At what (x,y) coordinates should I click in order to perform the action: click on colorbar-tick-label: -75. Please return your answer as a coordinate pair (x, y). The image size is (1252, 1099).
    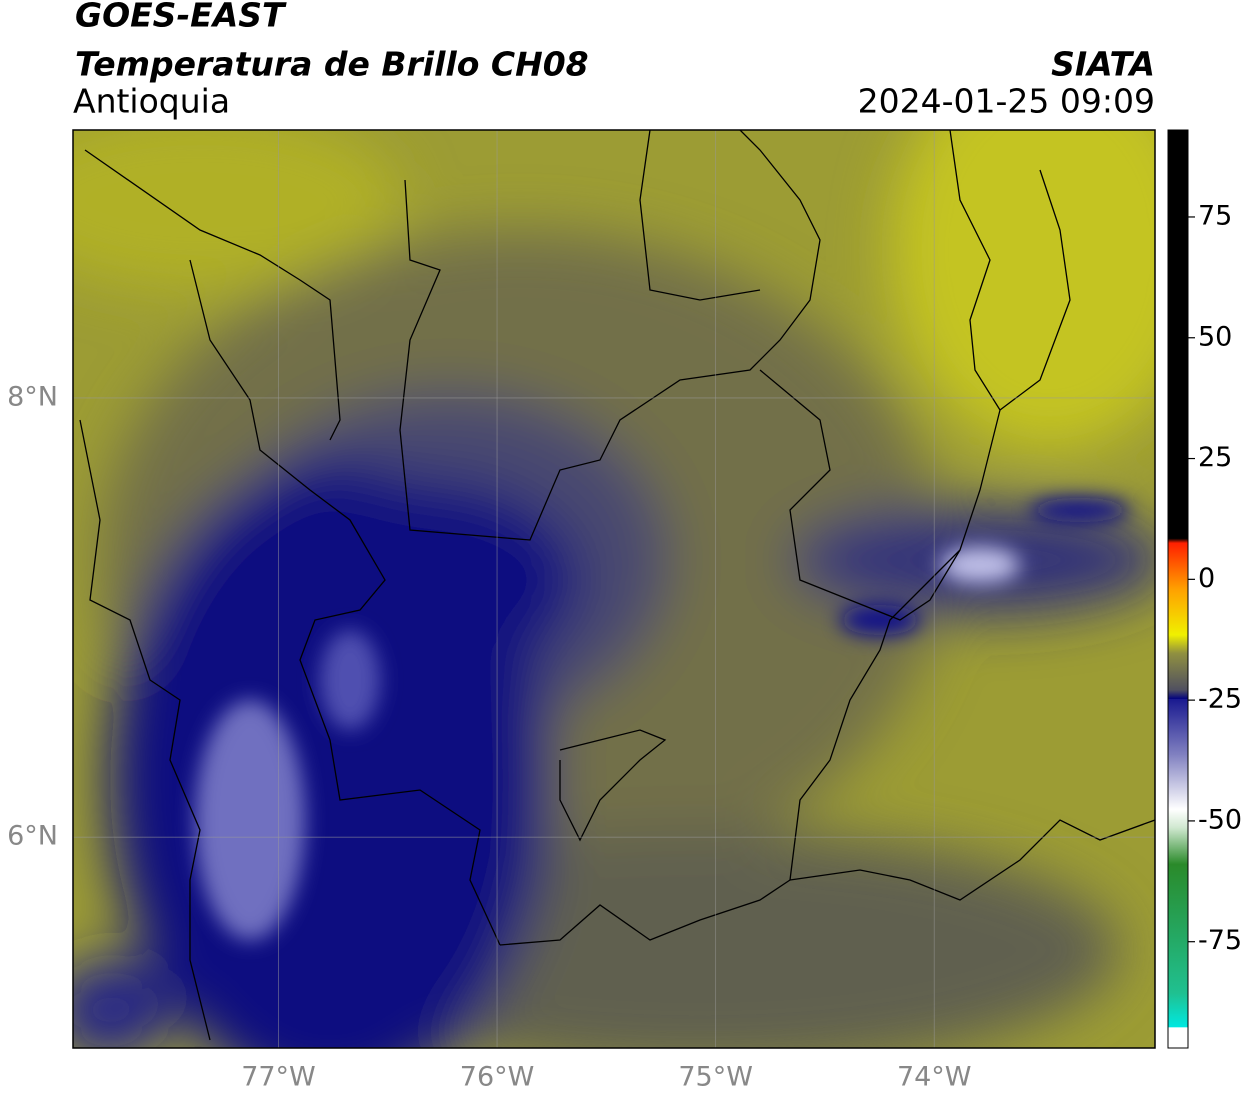
    Looking at the image, I should click on (1220, 940).